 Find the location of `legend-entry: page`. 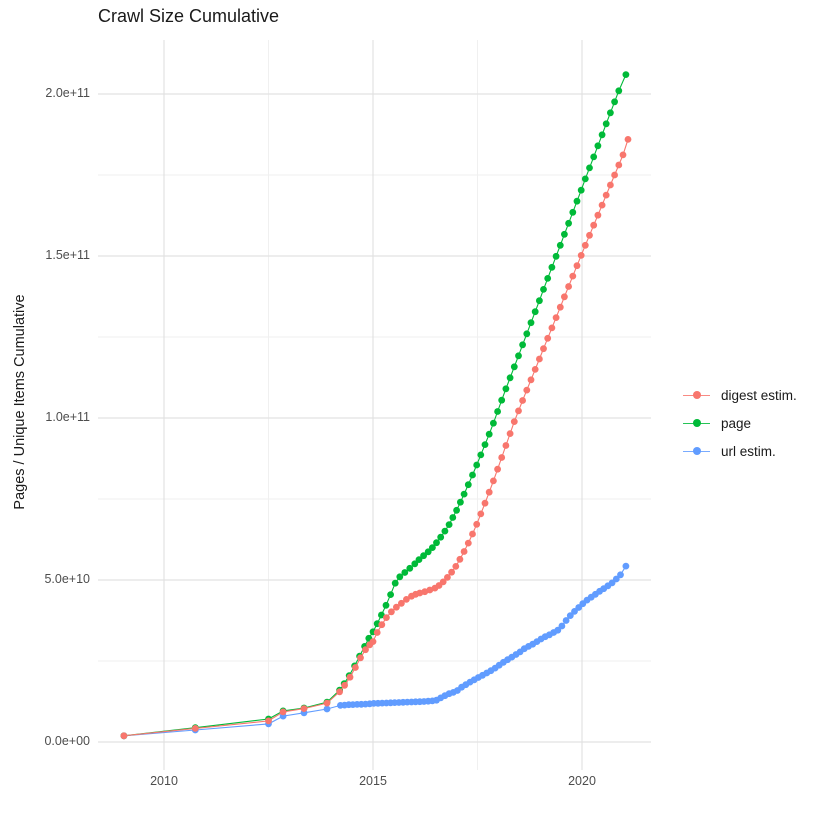

legend-entry: page is located at coordinates (740, 423).